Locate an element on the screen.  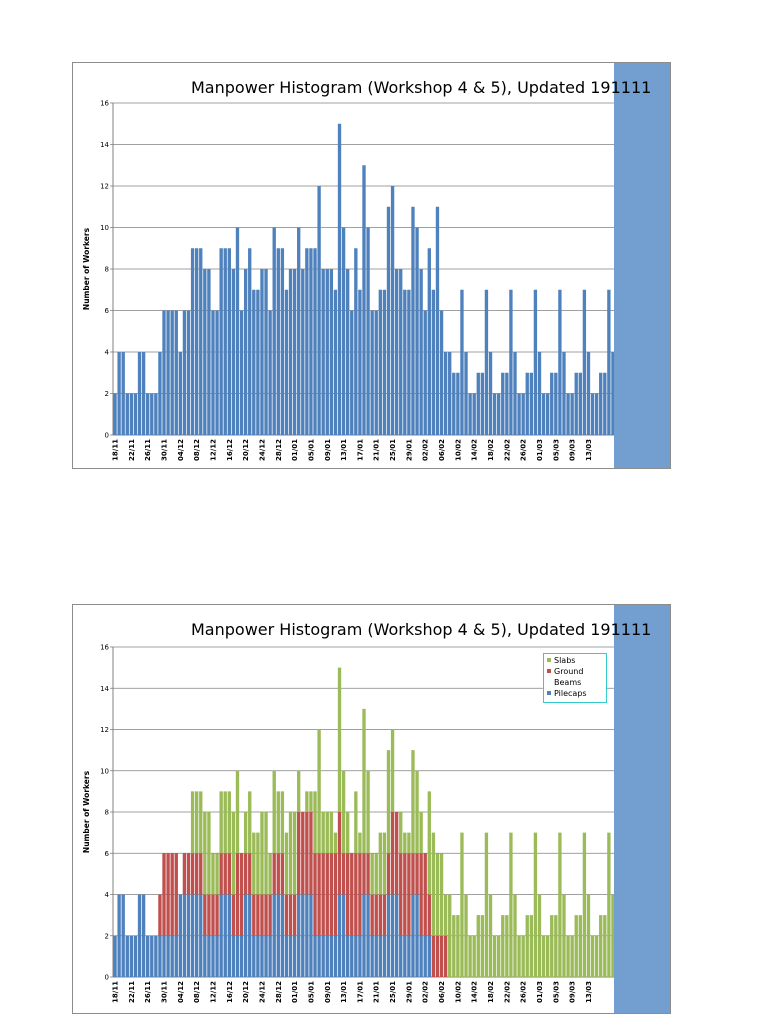
x-tick-label: 02/02 is located at coordinates (426, 450).